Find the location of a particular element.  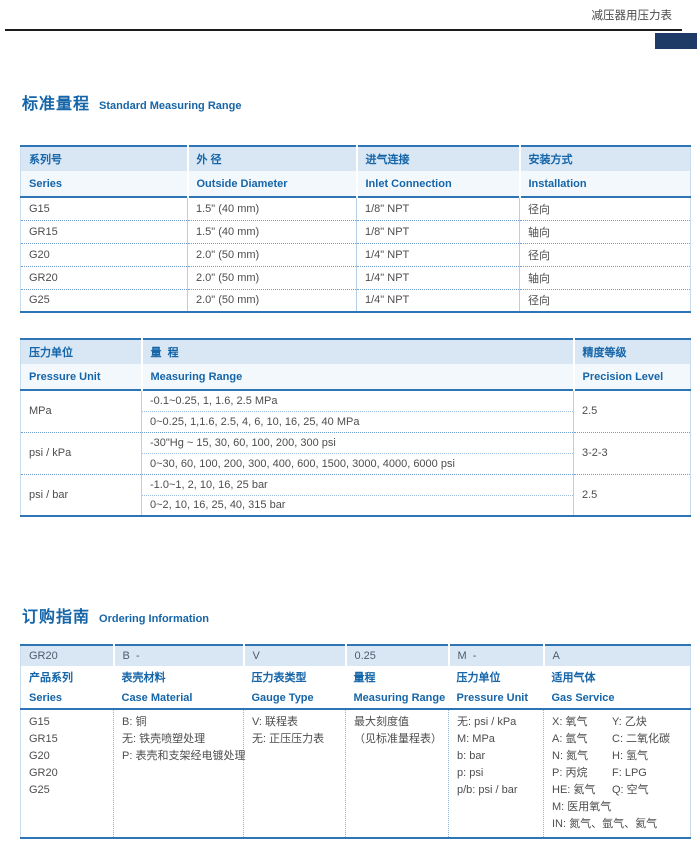

option-line: p/b: psi / bar is located at coordinates (487, 790).